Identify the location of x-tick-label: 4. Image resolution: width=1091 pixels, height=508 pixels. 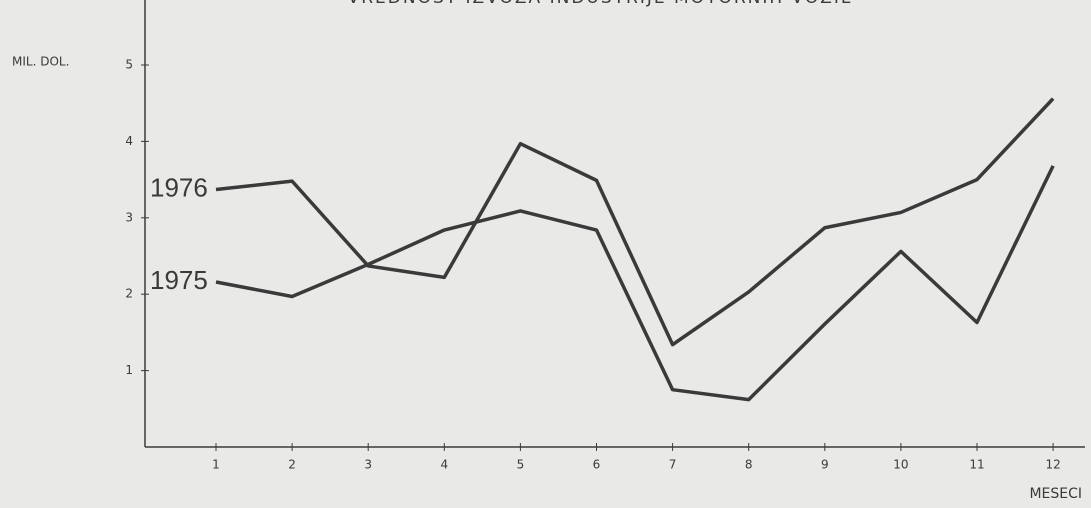
(444, 465).